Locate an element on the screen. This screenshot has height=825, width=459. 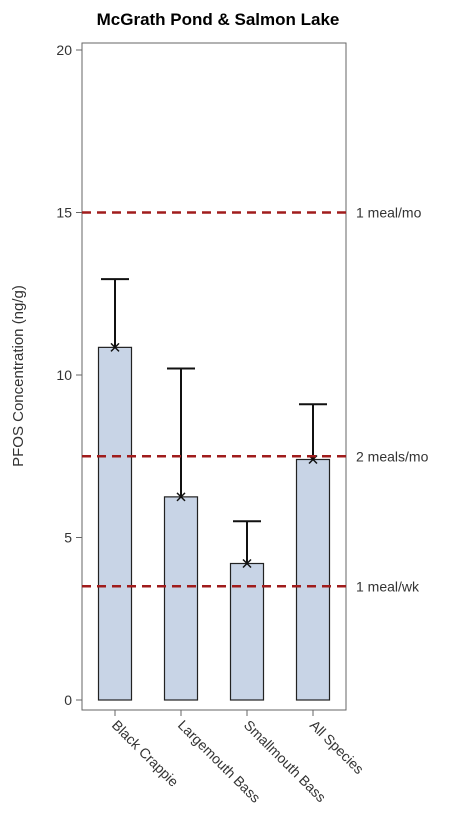
category-label: All Species is located at coordinates (337, 747).